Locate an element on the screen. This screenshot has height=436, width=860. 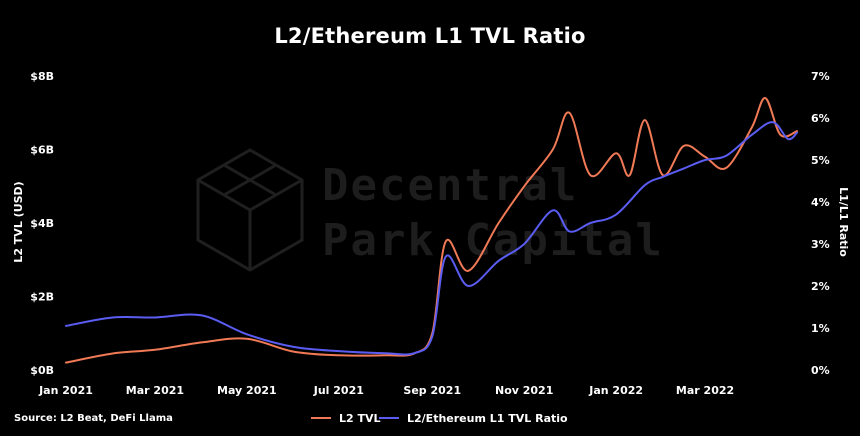
y-tick-right: 4% is located at coordinates (820, 202).